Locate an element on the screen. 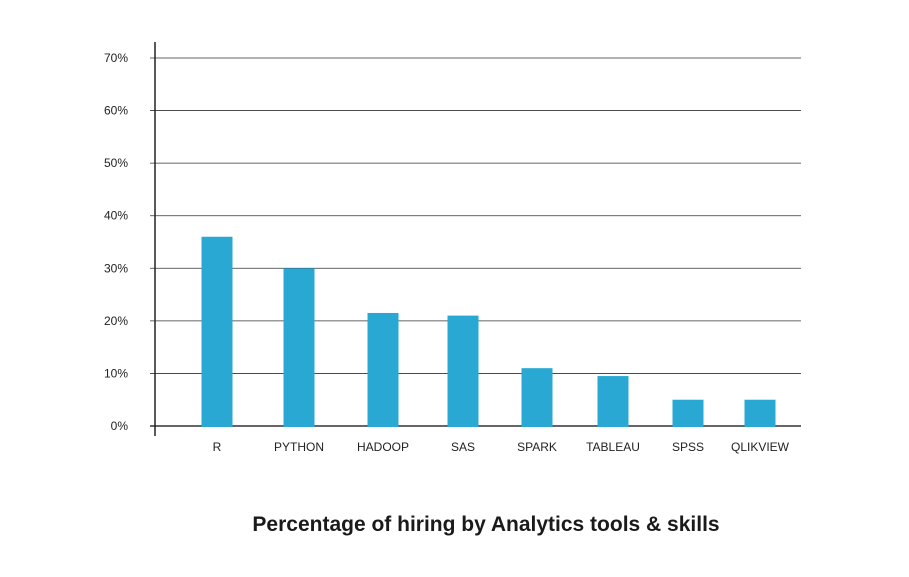 This screenshot has height=577, width=909. bar-spark is located at coordinates (537, 397).